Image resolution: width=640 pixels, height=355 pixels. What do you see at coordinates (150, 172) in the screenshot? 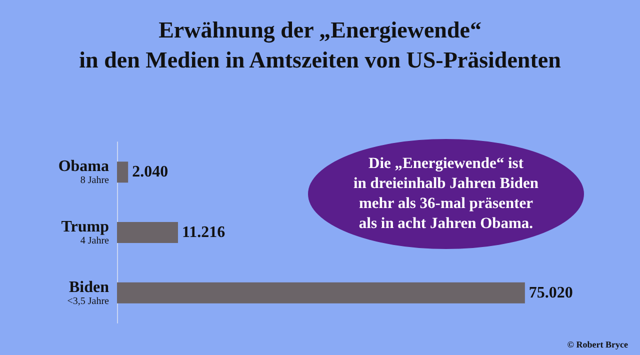
I see `data-label: 2.040` at bounding box center [150, 172].